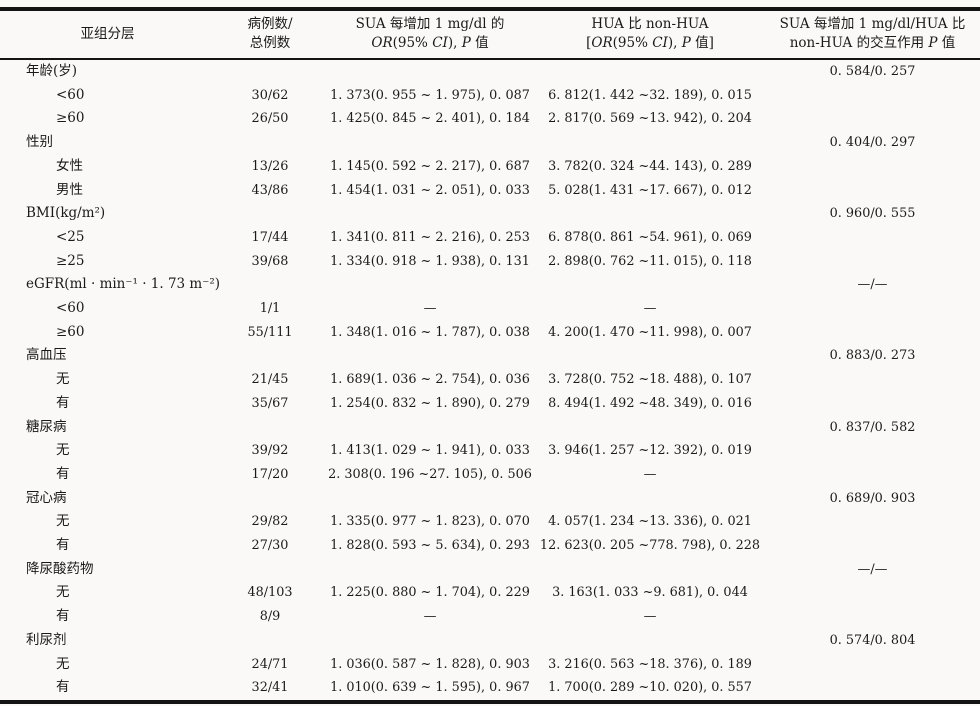 The height and width of the screenshot is (706, 980). Describe the element at coordinates (270, 43) in the screenshot. I see `header-cases-line2: 总例数` at that location.